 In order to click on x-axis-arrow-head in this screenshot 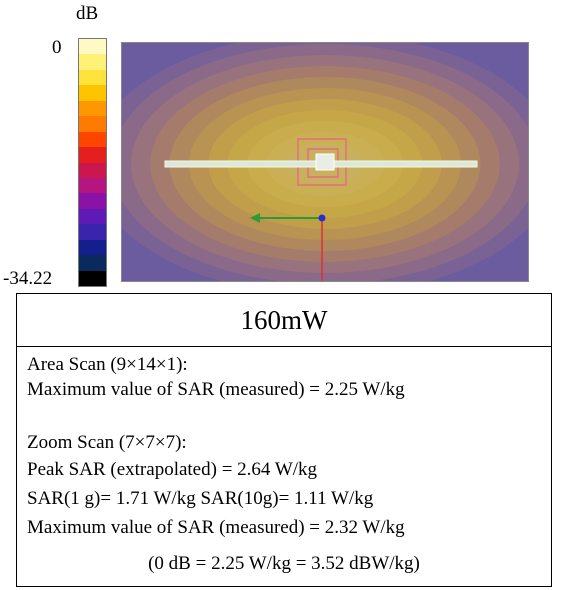, I will do `click(255, 218)`.